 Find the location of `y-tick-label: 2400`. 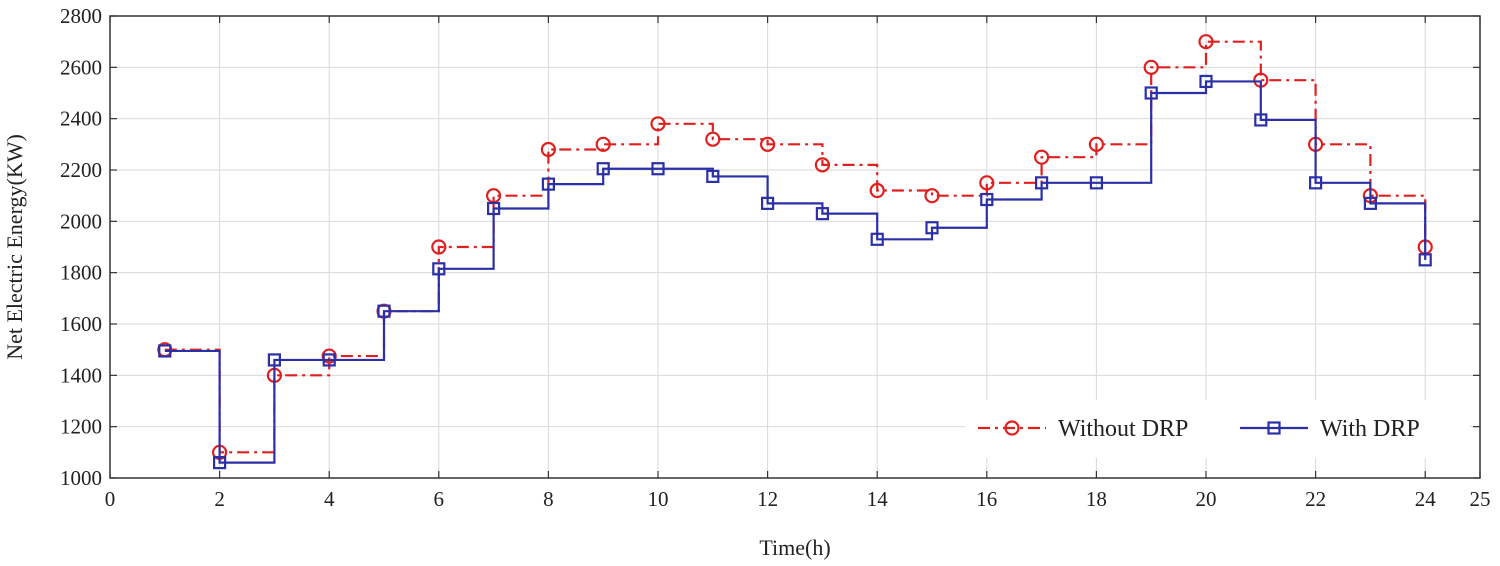

y-tick-label: 2400 is located at coordinates (81, 119).